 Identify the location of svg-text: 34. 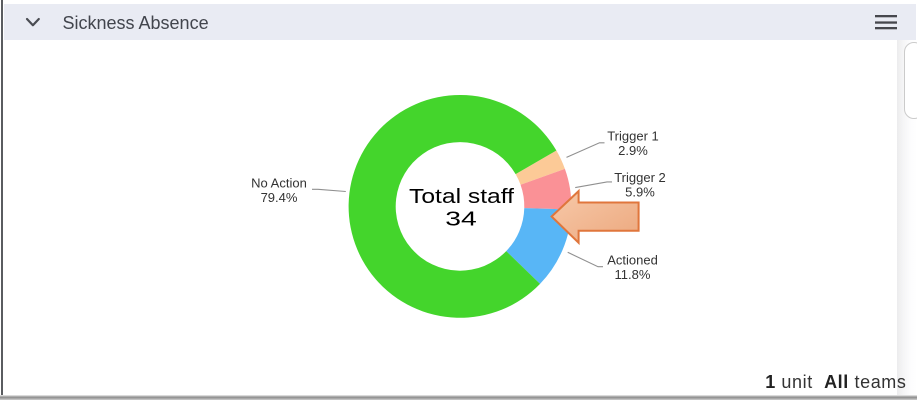
(461, 219).